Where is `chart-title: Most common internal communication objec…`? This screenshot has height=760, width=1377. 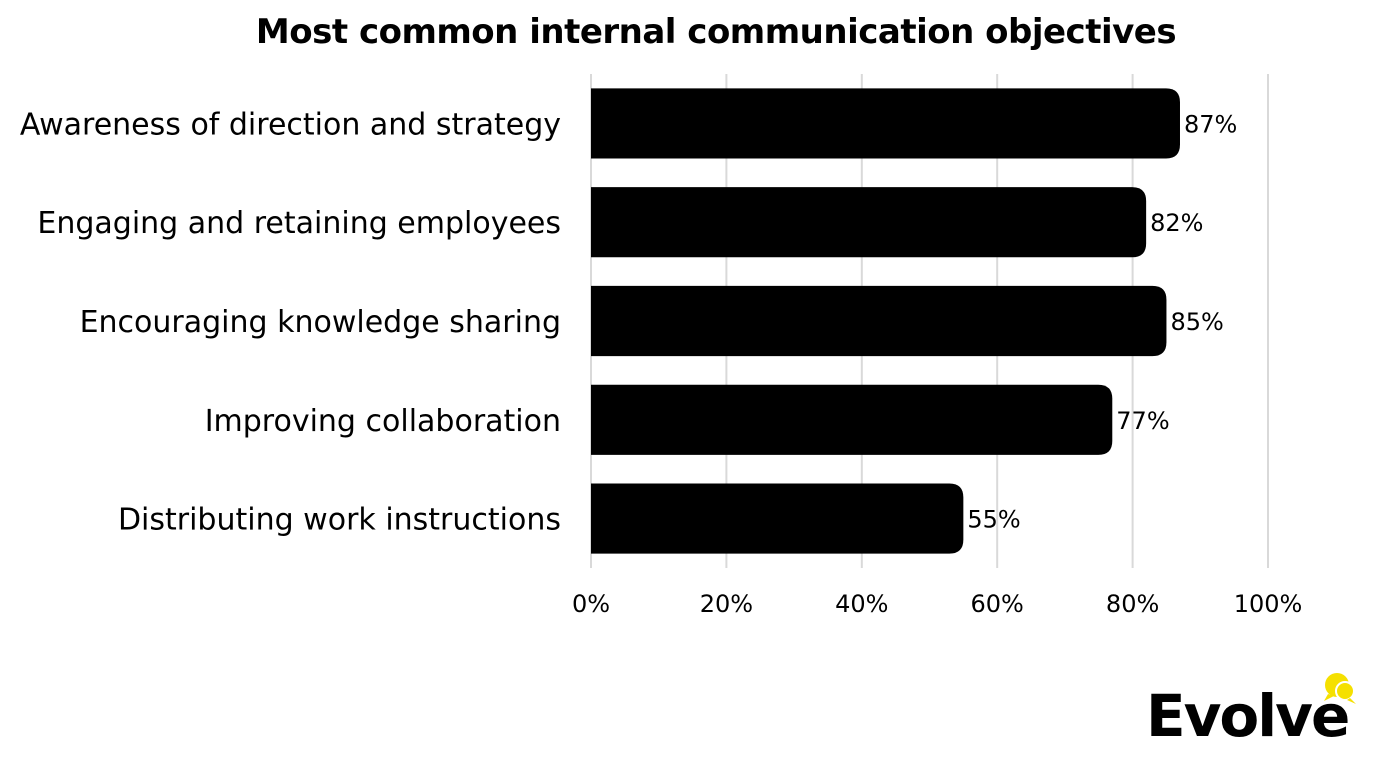
chart-title: Most common internal communication objec… is located at coordinates (716, 32).